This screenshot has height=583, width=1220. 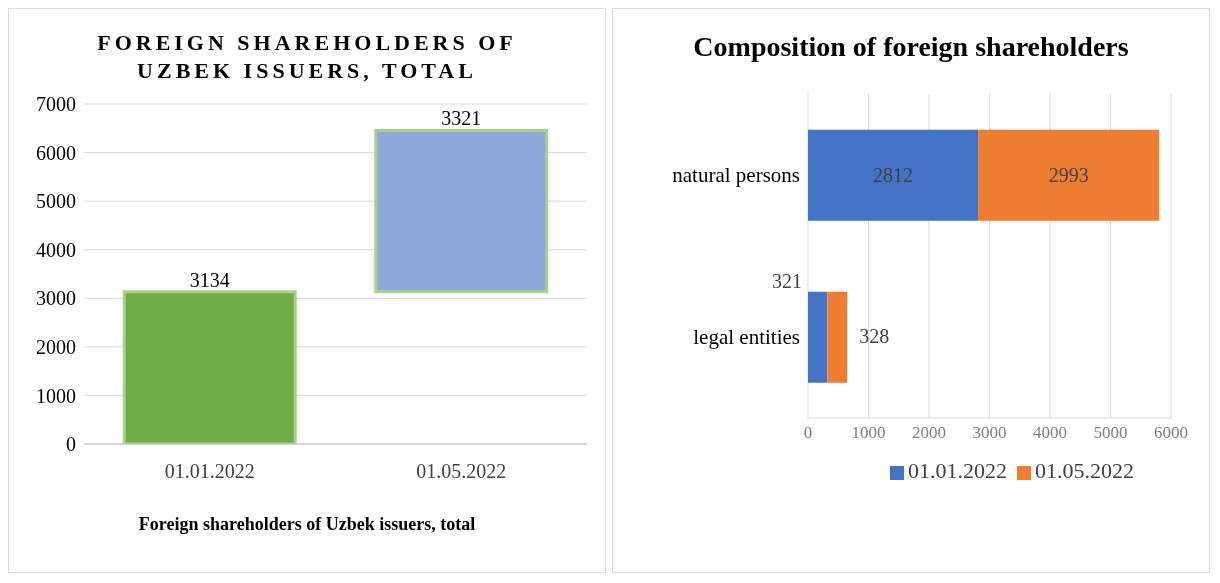 I want to click on y-tick-label: 3000, so click(x=56, y=298).